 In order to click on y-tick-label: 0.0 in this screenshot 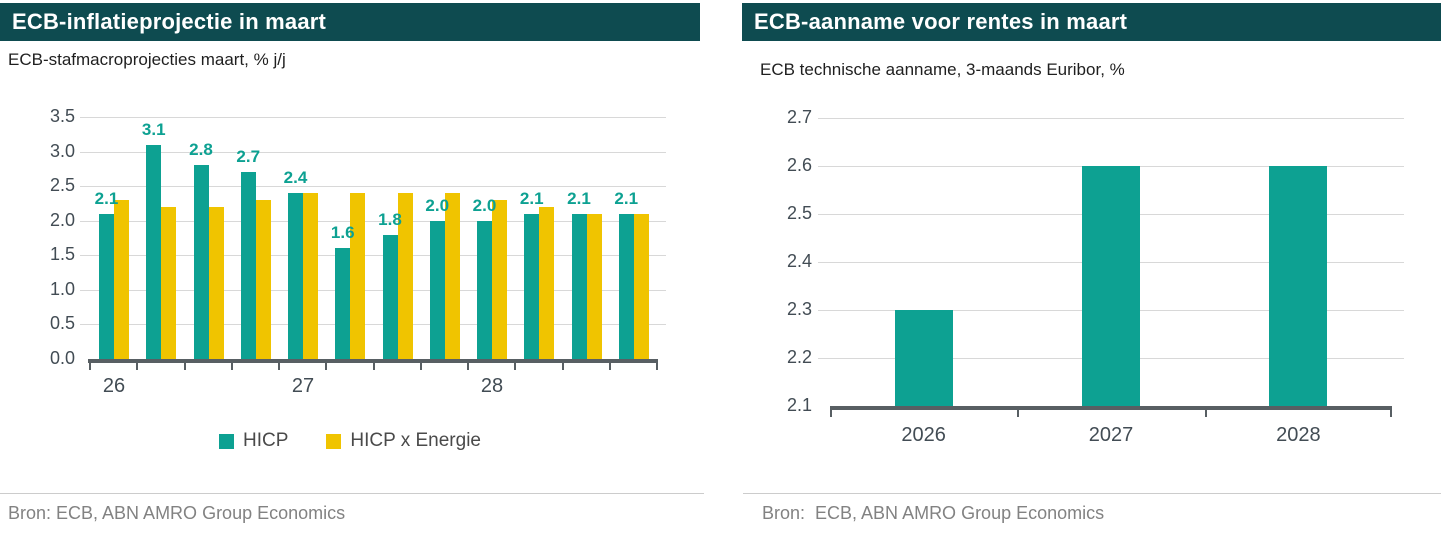, I will do `click(62, 358)`.